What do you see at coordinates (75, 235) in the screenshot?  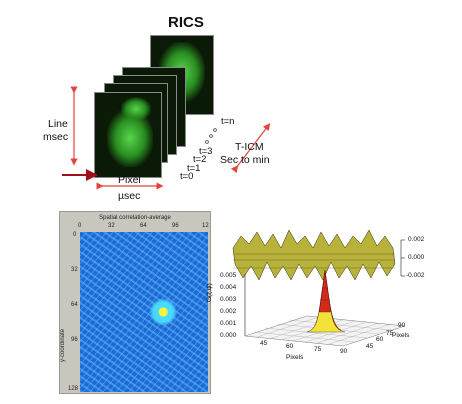 I see `map-y-tick: 0` at bounding box center [75, 235].